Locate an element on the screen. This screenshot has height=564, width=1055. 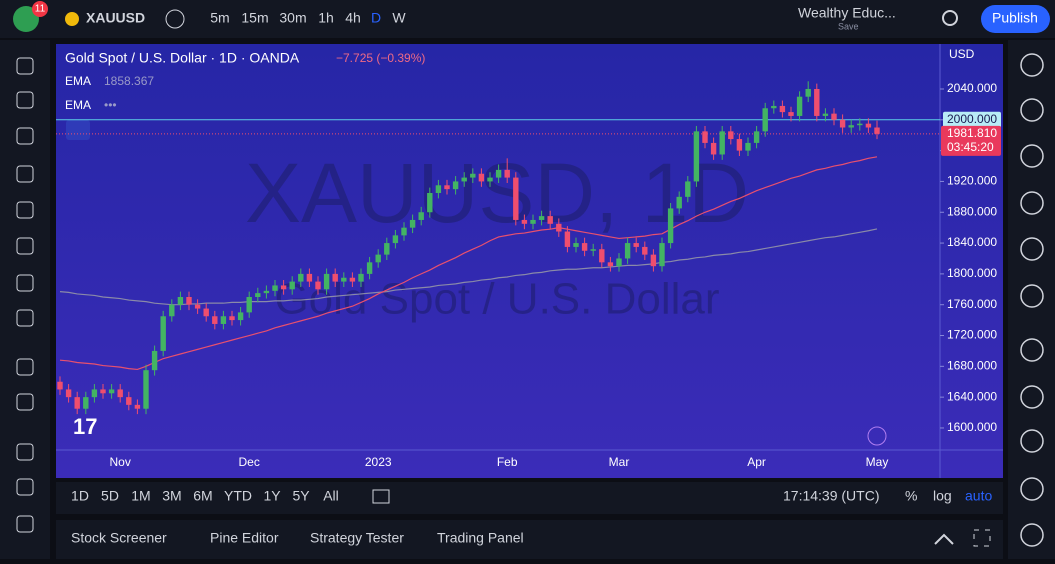
range-button: All is located at coordinates (331, 496).